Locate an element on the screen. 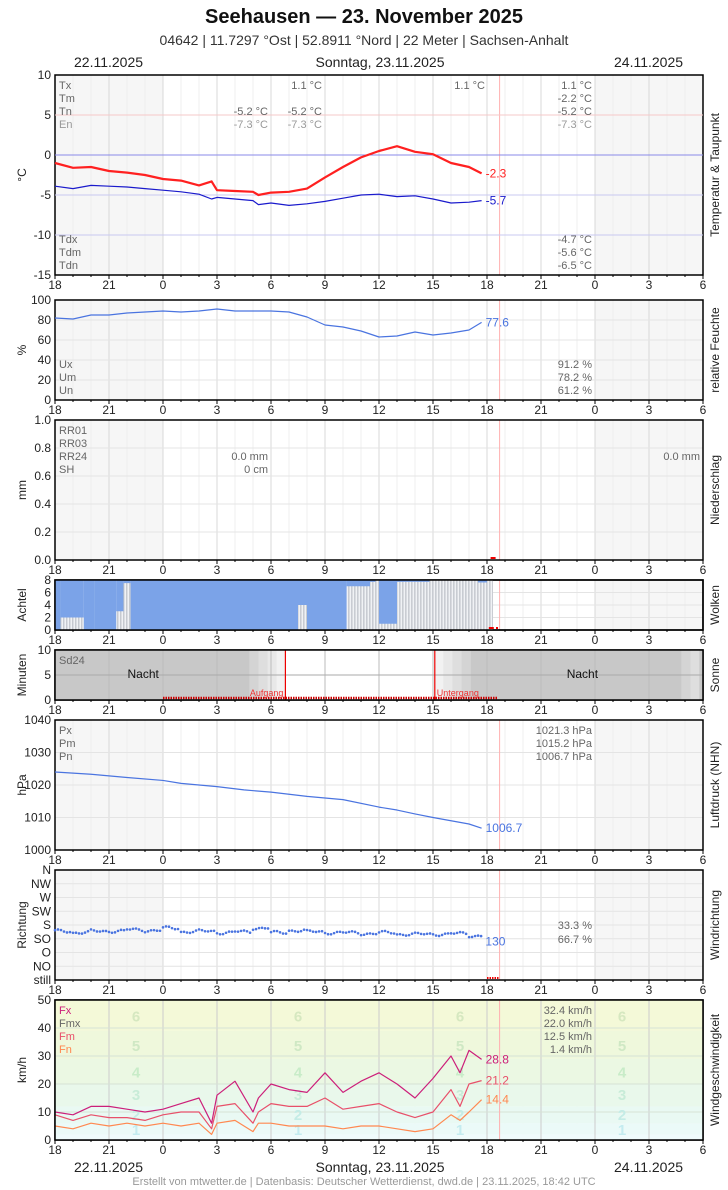 This screenshot has height=1190, width=728. svg-text: Ux is located at coordinates (66, 365).